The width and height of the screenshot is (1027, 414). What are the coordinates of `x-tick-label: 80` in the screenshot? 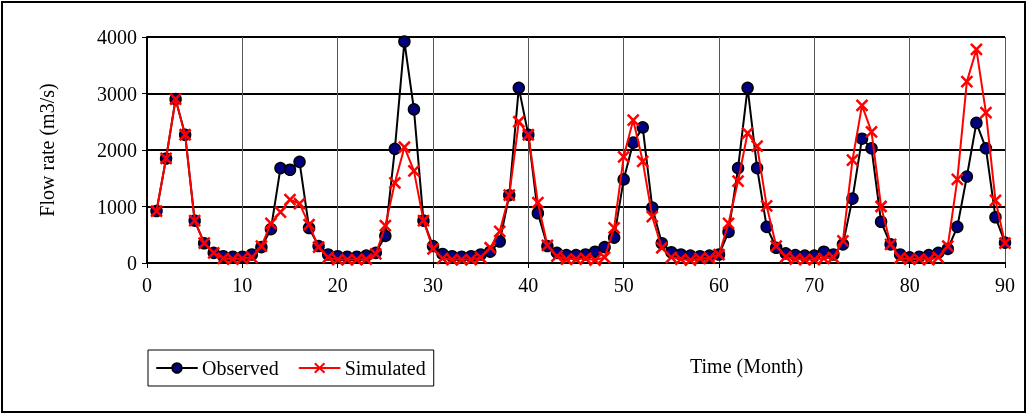 It's located at (909, 285).